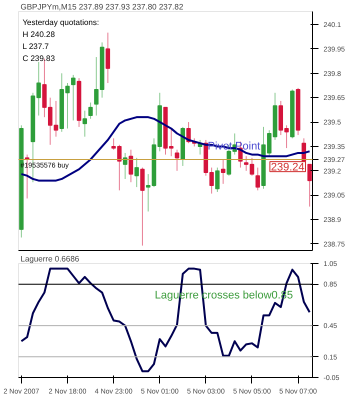 The width and height of the screenshot is (347, 400). Describe the element at coordinates (36, 47) in the screenshot. I see `annotation: L 237.7` at that location.